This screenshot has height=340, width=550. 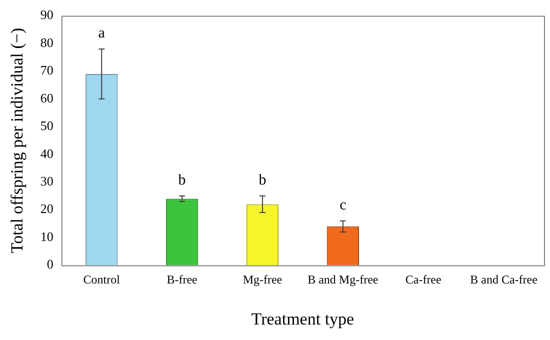 I want to click on y-tick-label: 90, so click(x=47, y=14).